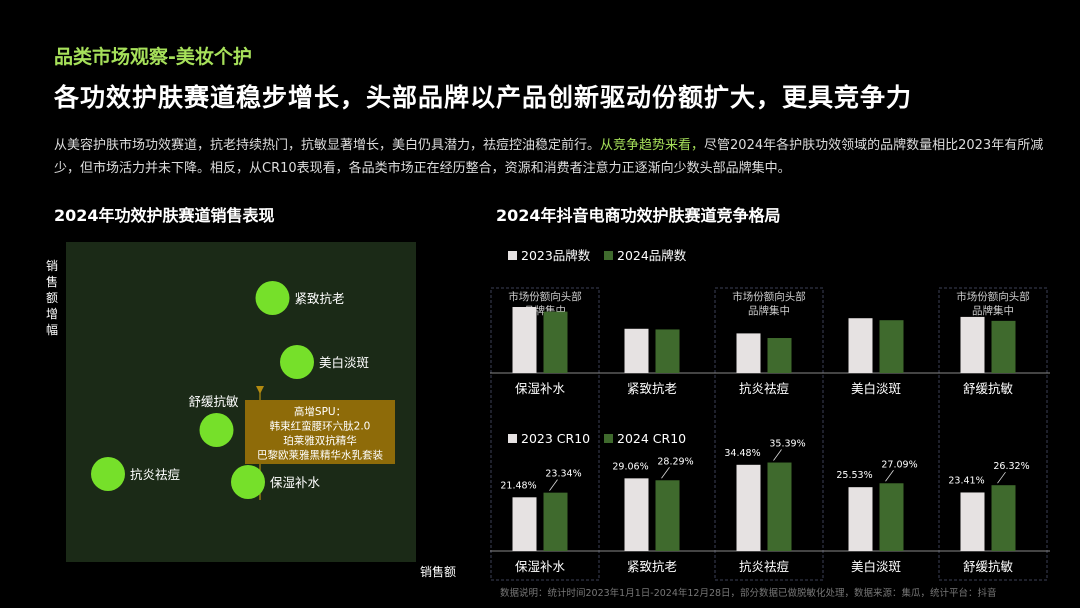 The height and width of the screenshot is (608, 1080). What do you see at coordinates (764, 388) in the screenshot?
I see `brand-count-category-label: 抗炎祛痘` at bounding box center [764, 388].